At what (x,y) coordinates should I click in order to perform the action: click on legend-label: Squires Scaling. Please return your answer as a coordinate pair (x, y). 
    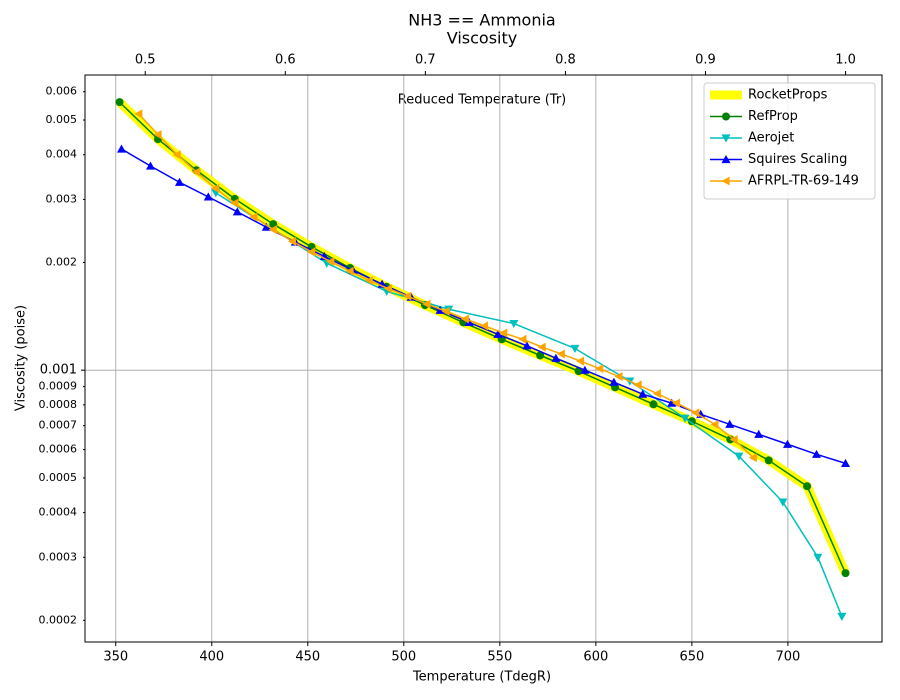
    Looking at the image, I should click on (797, 159).